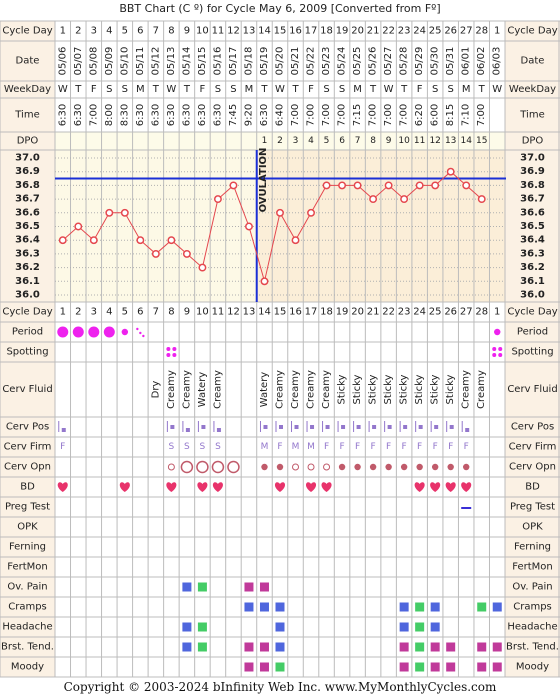 The height and width of the screenshot is (697, 560). What do you see at coordinates (27, 226) in the screenshot?
I see `y-tick-label-left: 36.5` at bounding box center [27, 226].